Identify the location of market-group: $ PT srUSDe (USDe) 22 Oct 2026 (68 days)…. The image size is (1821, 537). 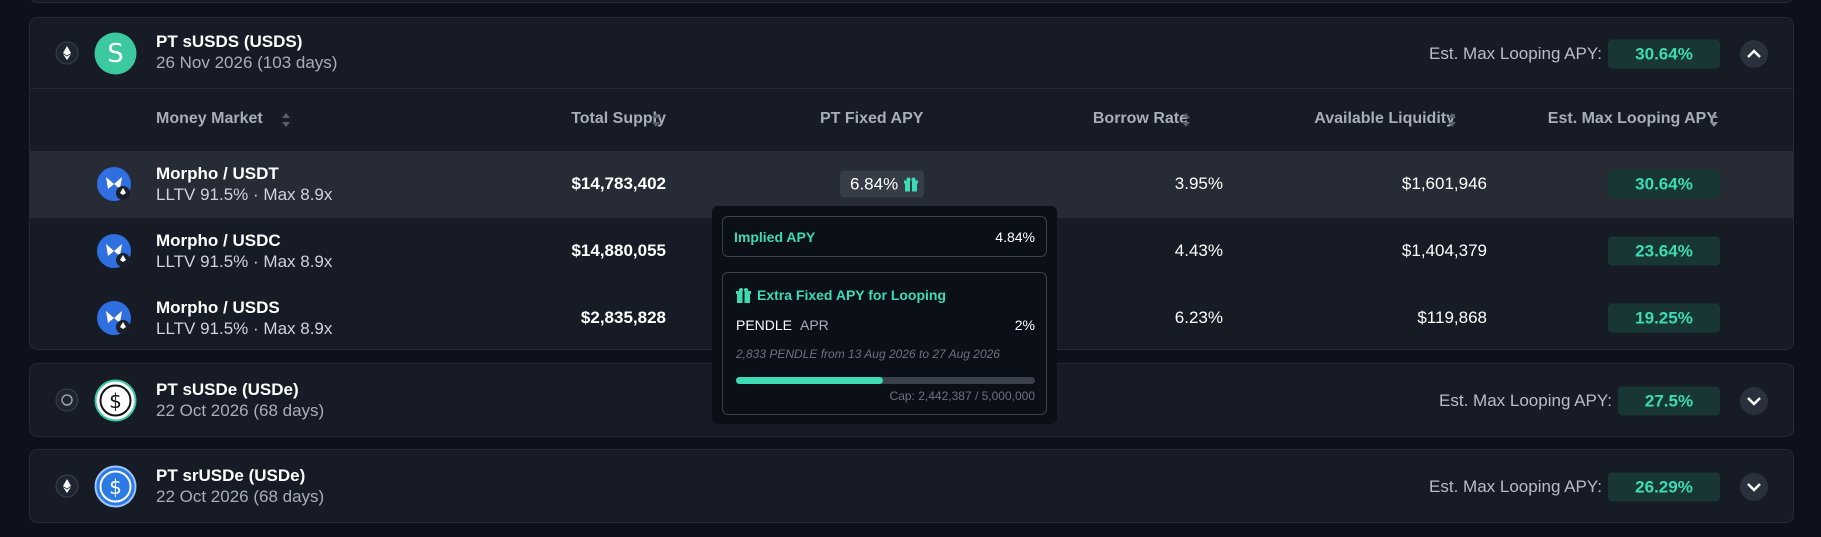
(911, 486).